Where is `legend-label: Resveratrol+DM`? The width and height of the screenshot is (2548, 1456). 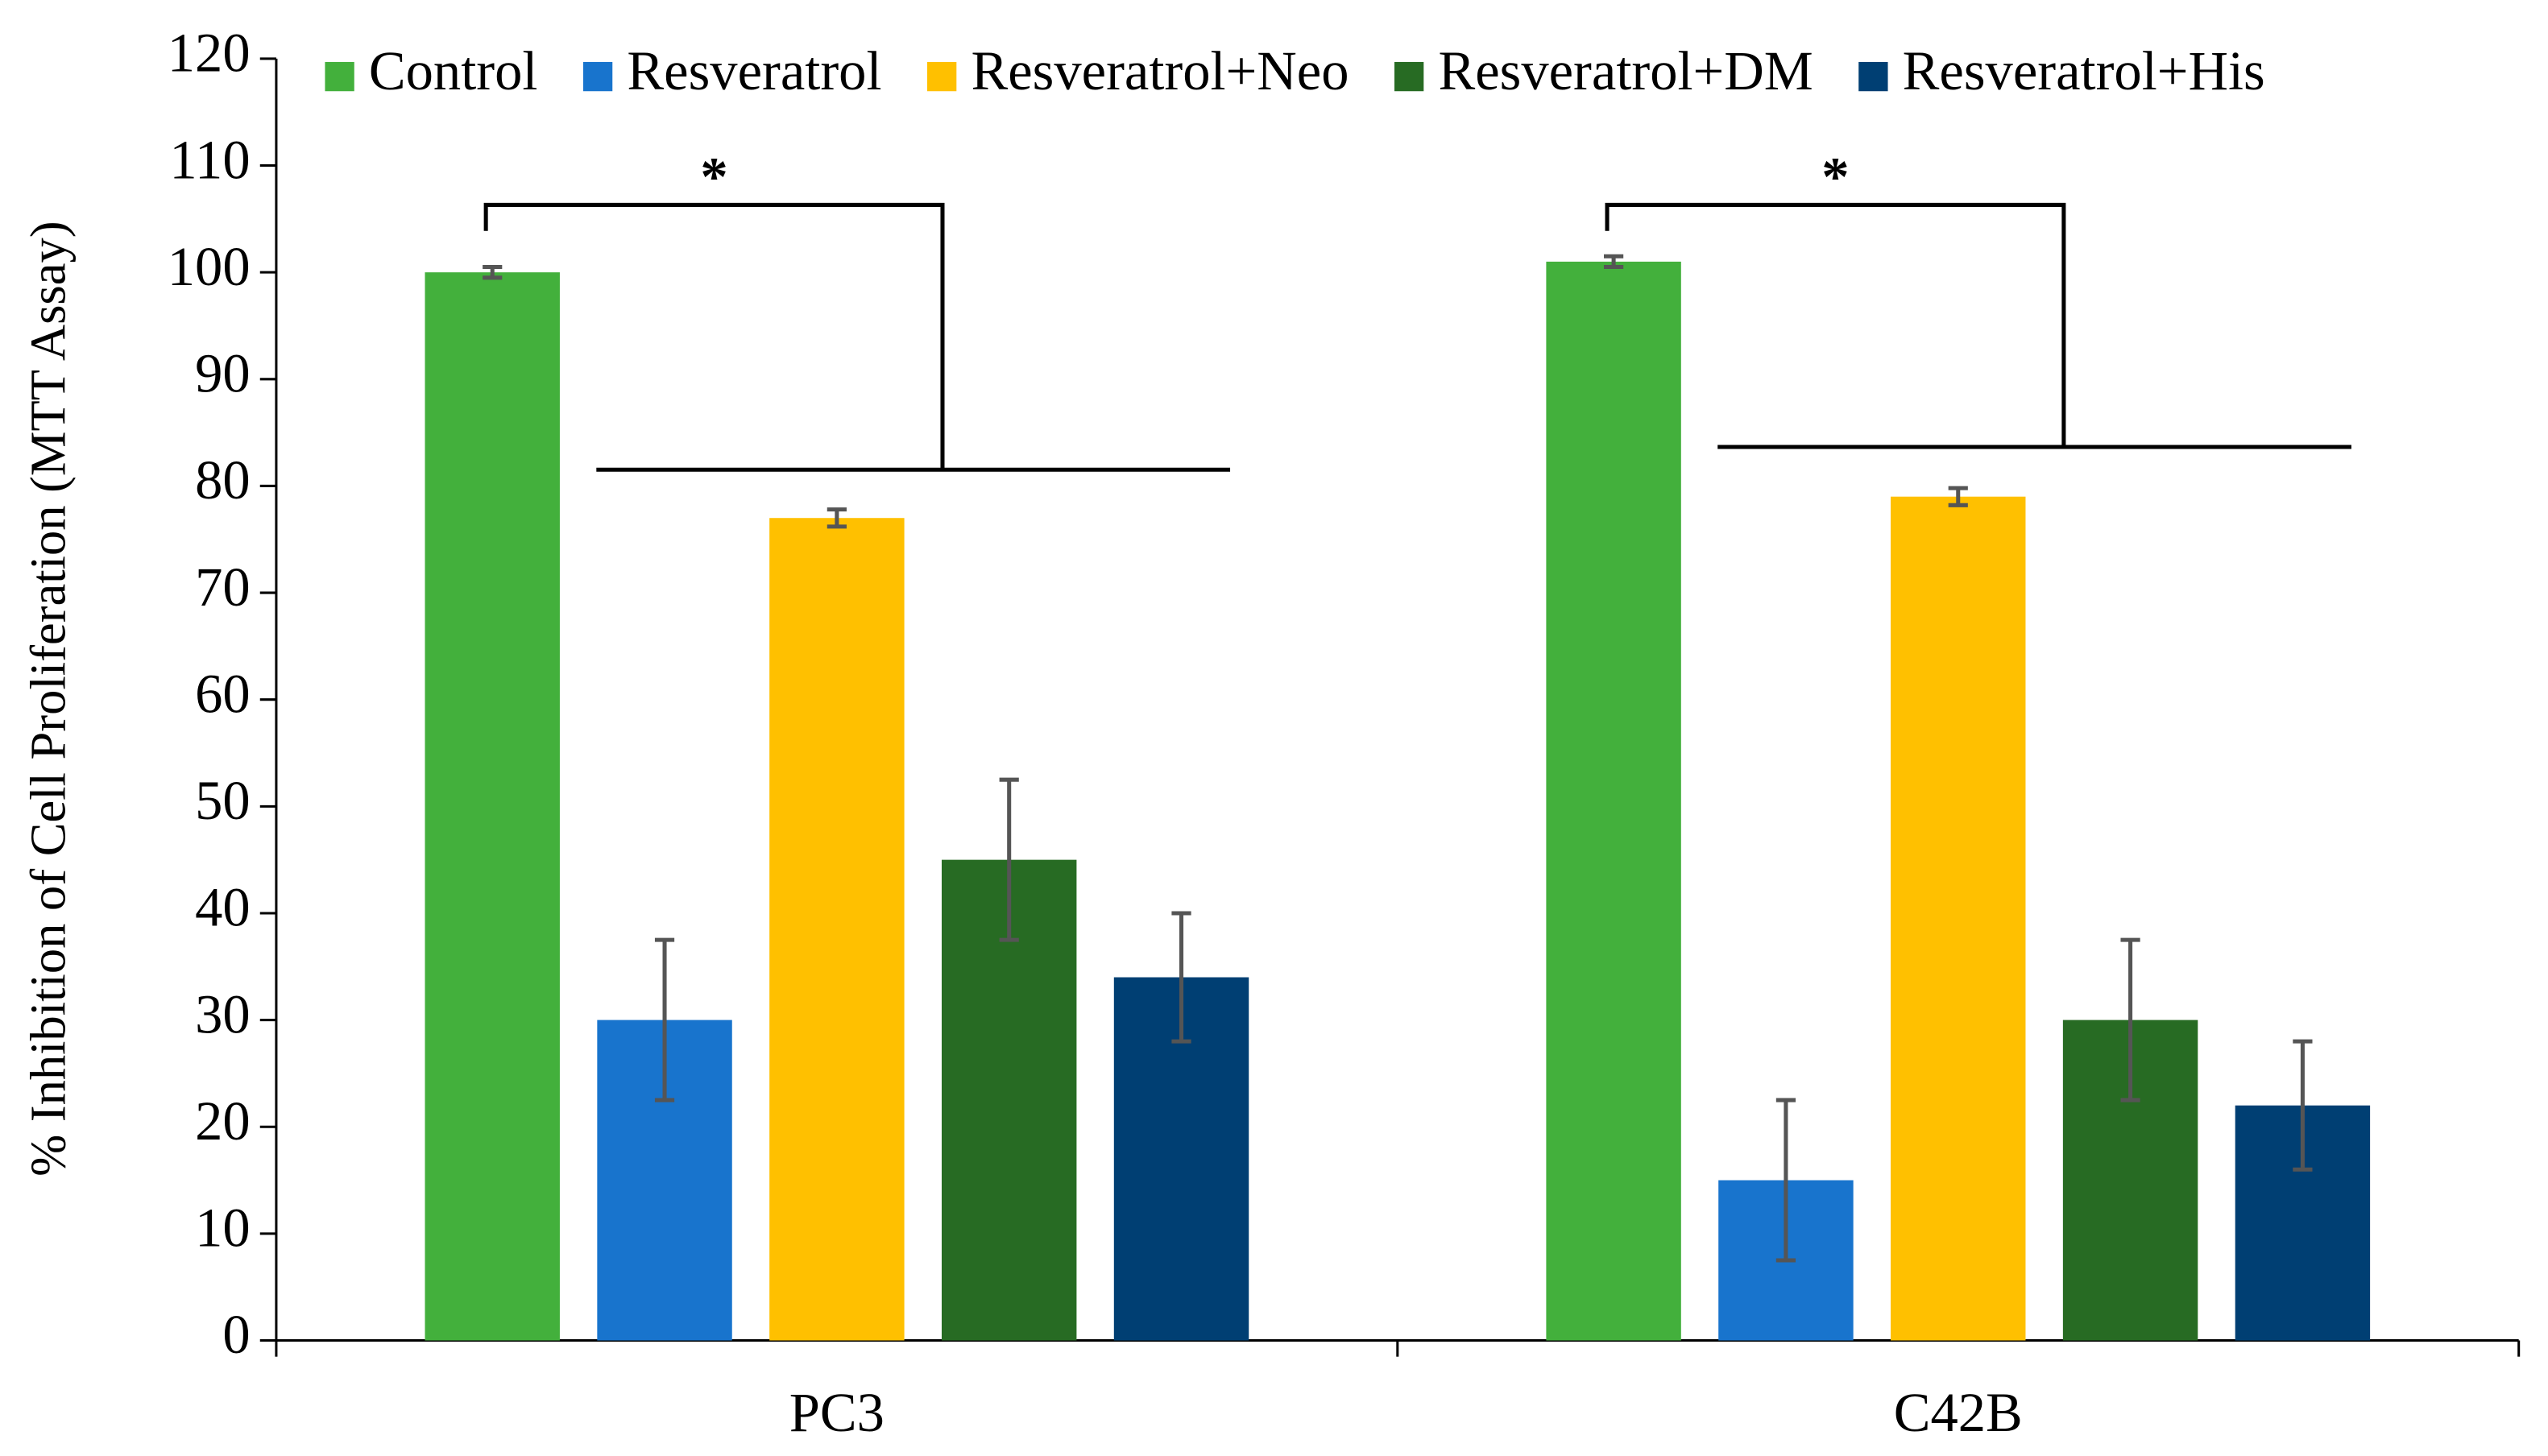
legend-label: Resveratrol+DM is located at coordinates (1625, 70).